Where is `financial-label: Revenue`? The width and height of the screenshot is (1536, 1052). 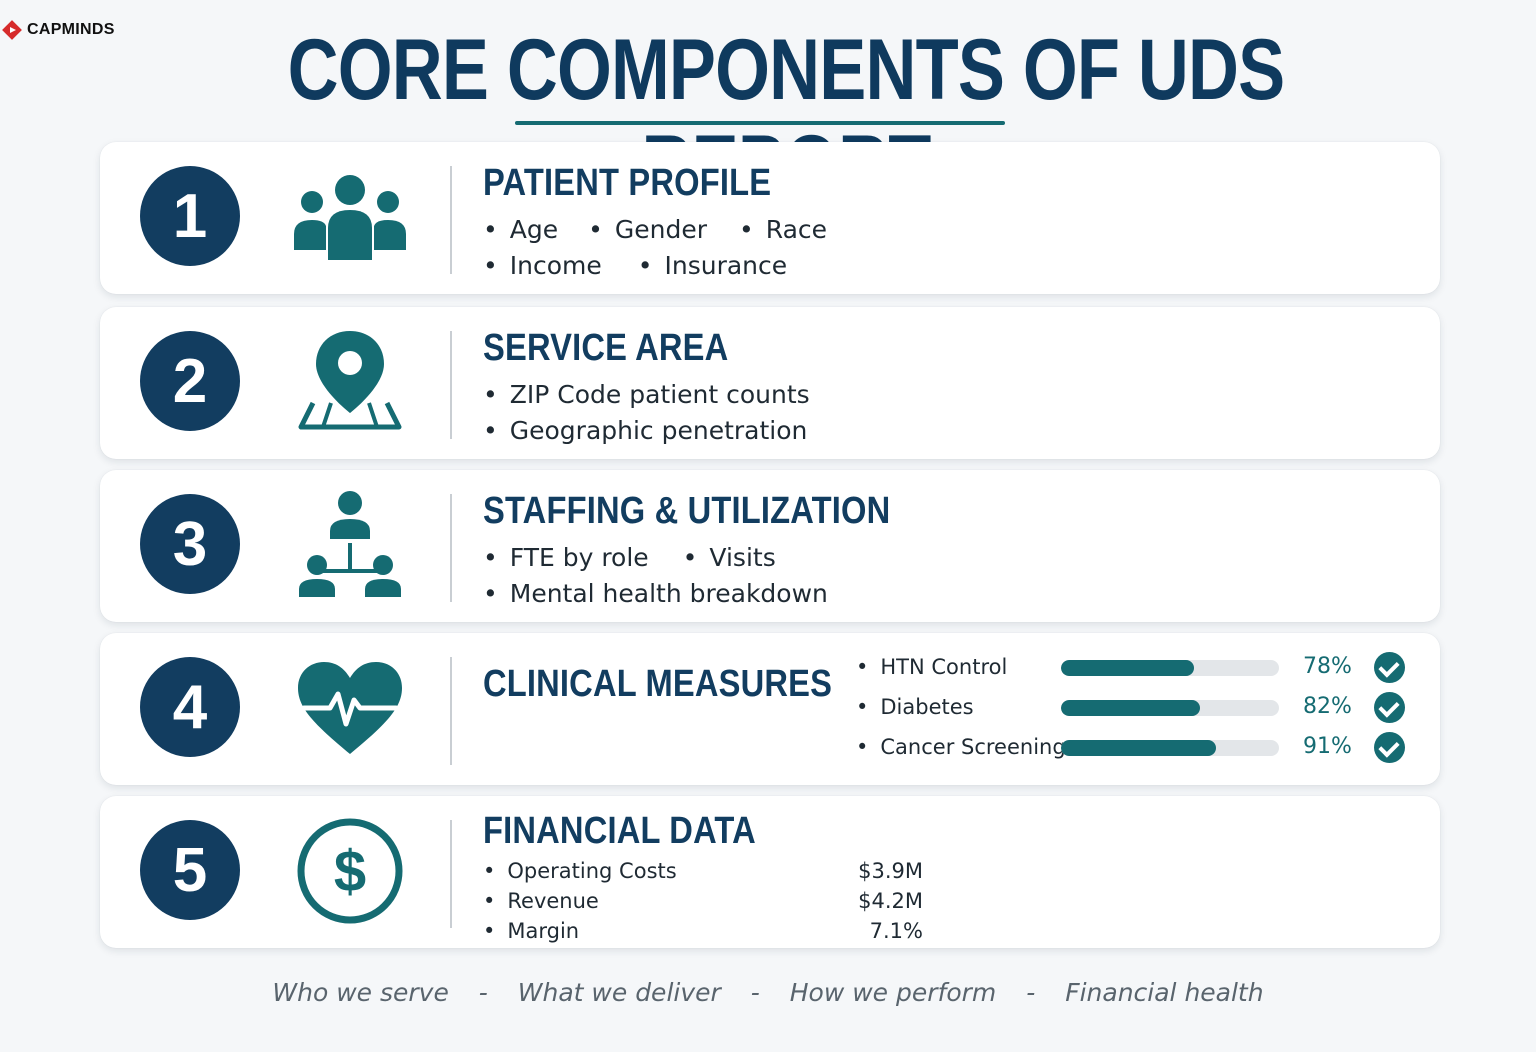
financial-label: Revenue is located at coordinates (541, 901).